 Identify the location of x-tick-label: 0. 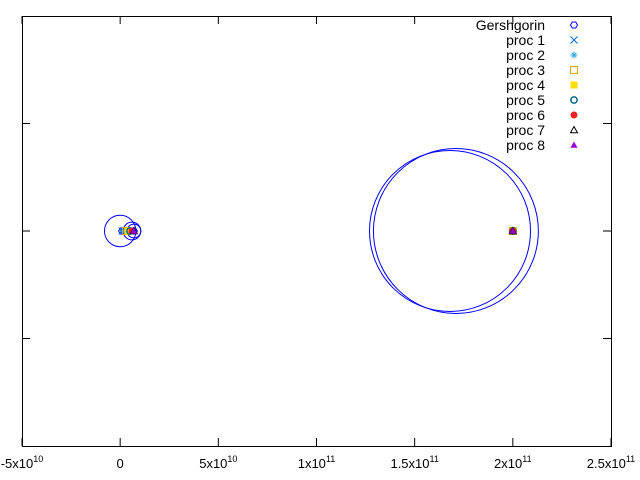
(120, 463).